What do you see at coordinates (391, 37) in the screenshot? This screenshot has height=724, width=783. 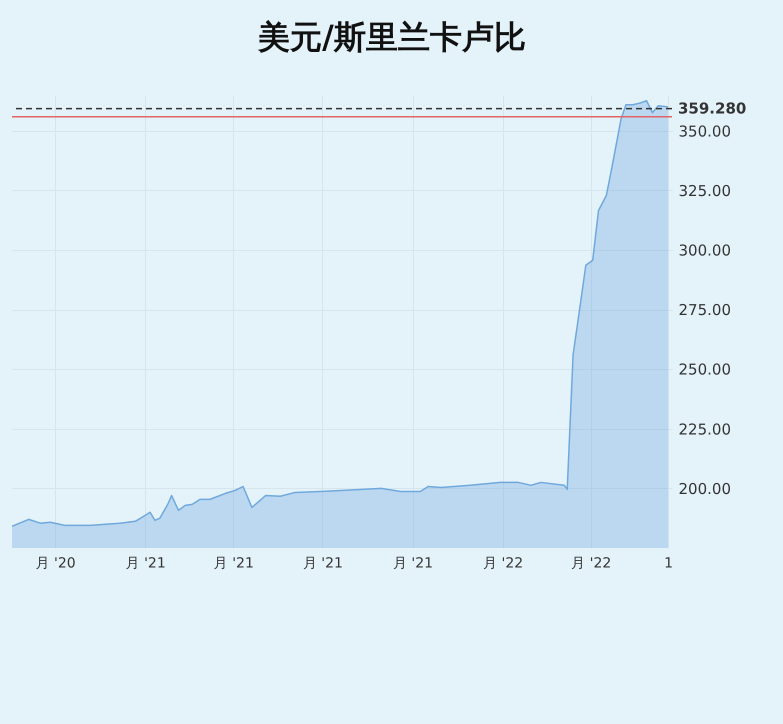 I see `chart-title: 美元/斯里兰卡卢比` at bounding box center [391, 37].